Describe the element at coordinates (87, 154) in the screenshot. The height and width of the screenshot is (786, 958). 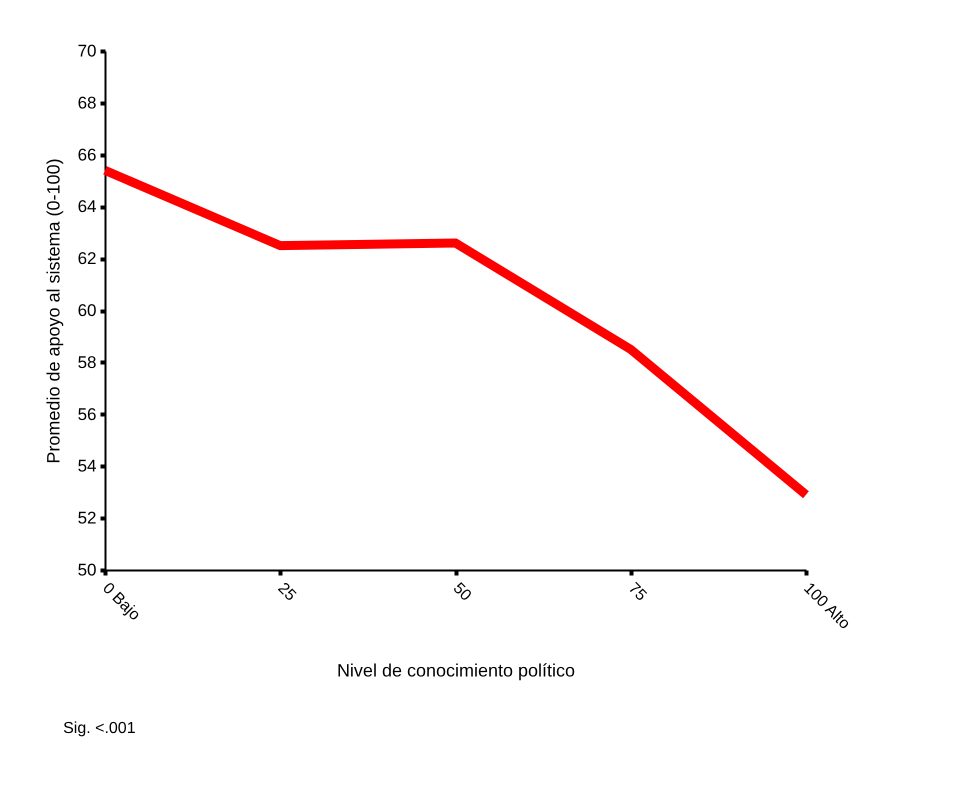
I see `y-tick-label: 66` at that location.